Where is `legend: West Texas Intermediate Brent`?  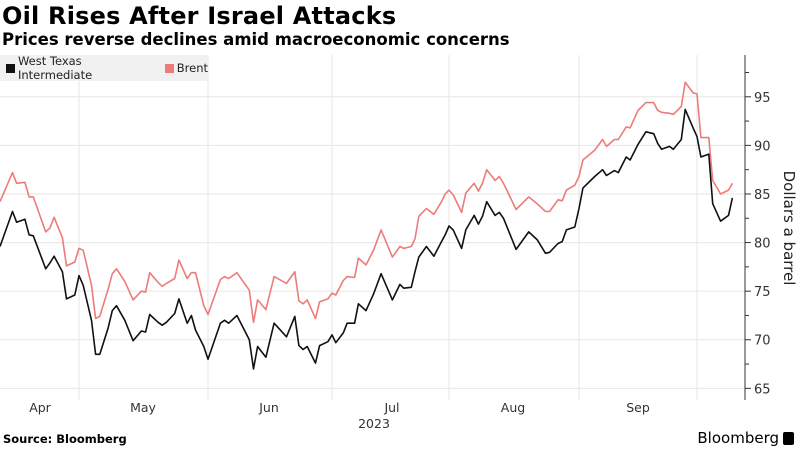
legend: West Texas Intermediate Brent is located at coordinates (104, 68).